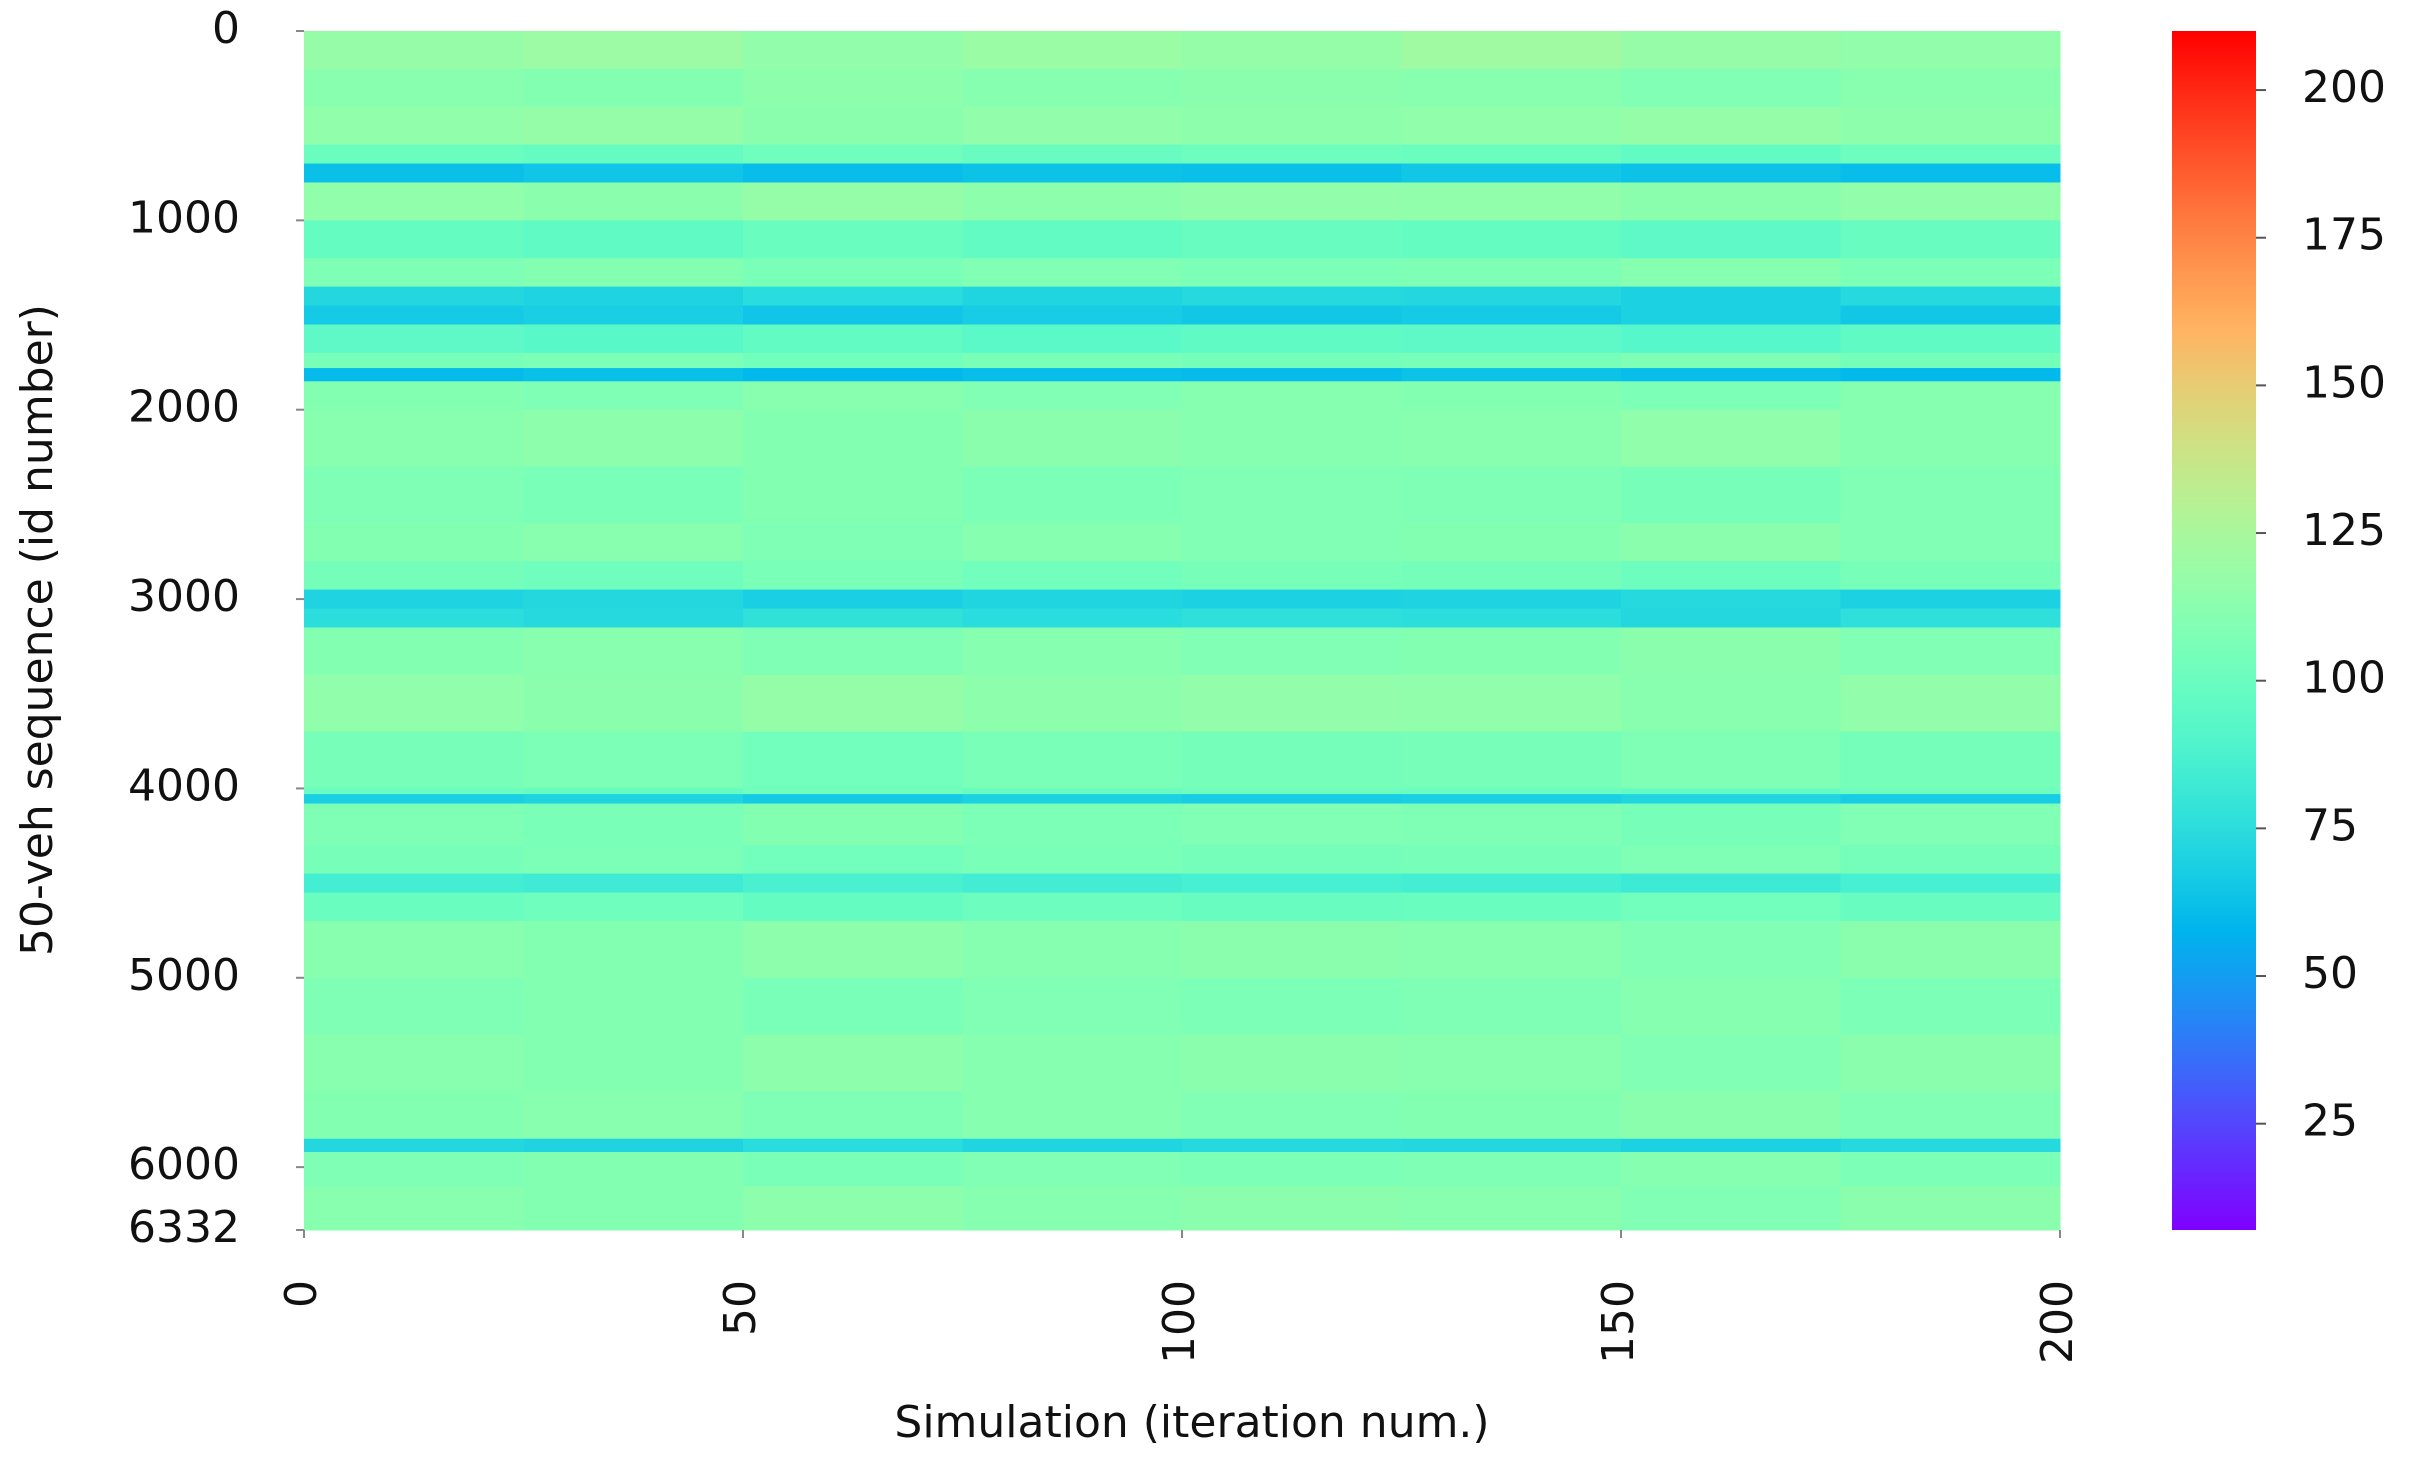  What do you see at coordinates (184, 1227) in the screenshot?
I see `y-tick-label: 6332` at bounding box center [184, 1227].